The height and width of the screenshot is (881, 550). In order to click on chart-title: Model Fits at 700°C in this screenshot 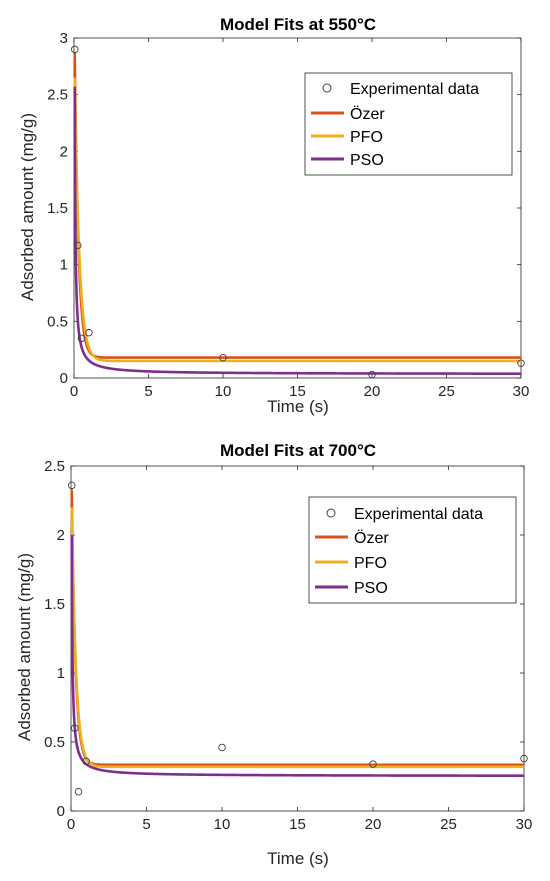, I will do `click(298, 450)`.